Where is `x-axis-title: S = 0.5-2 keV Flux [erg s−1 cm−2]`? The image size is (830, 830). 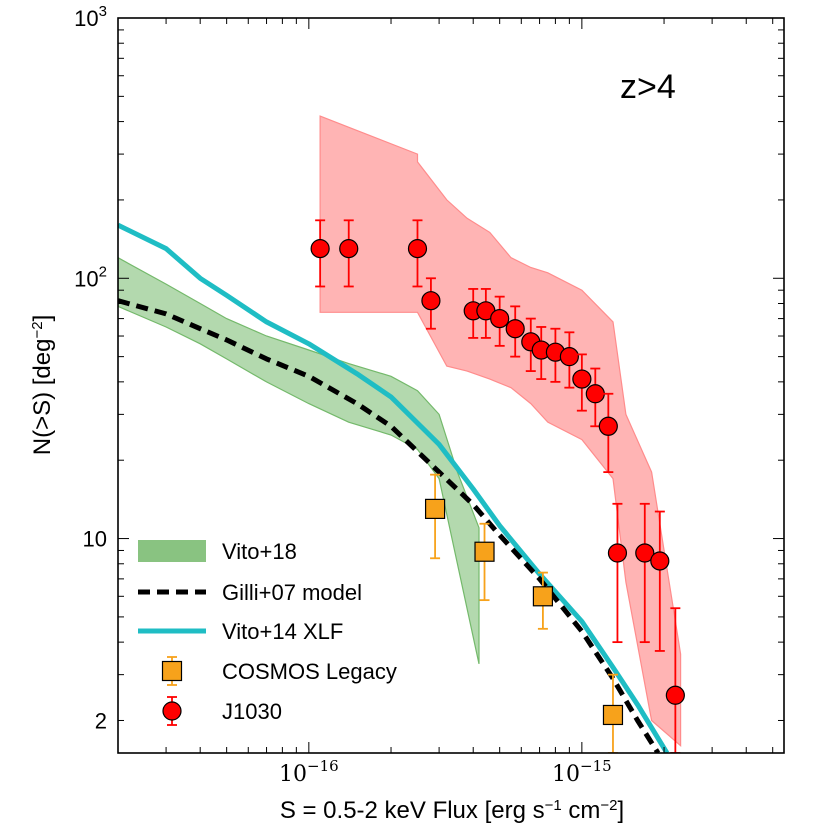 x-axis-title: S = 0.5-2 keV Flux [erg s−1 cm−2] is located at coordinates (452, 811).